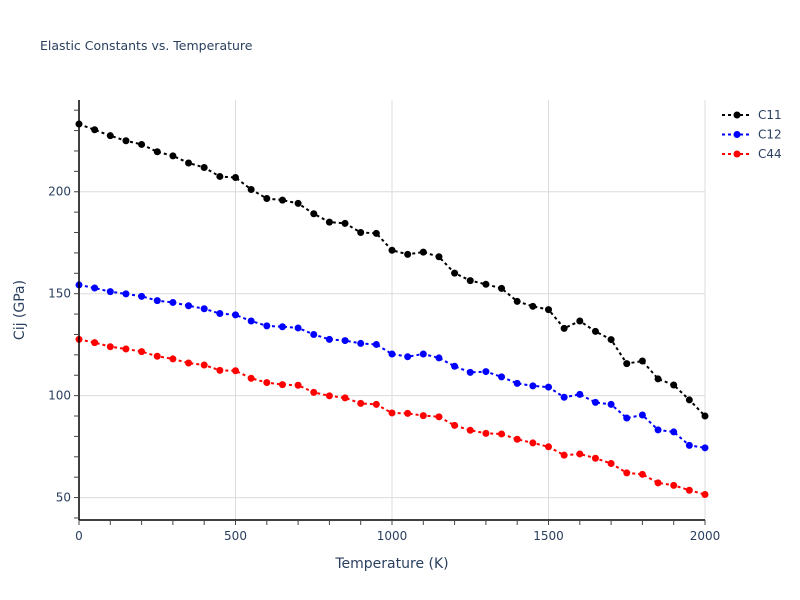 The height and width of the screenshot is (600, 800). What do you see at coordinates (79, 536) in the screenshot?
I see `x-tick-label: 0` at bounding box center [79, 536].